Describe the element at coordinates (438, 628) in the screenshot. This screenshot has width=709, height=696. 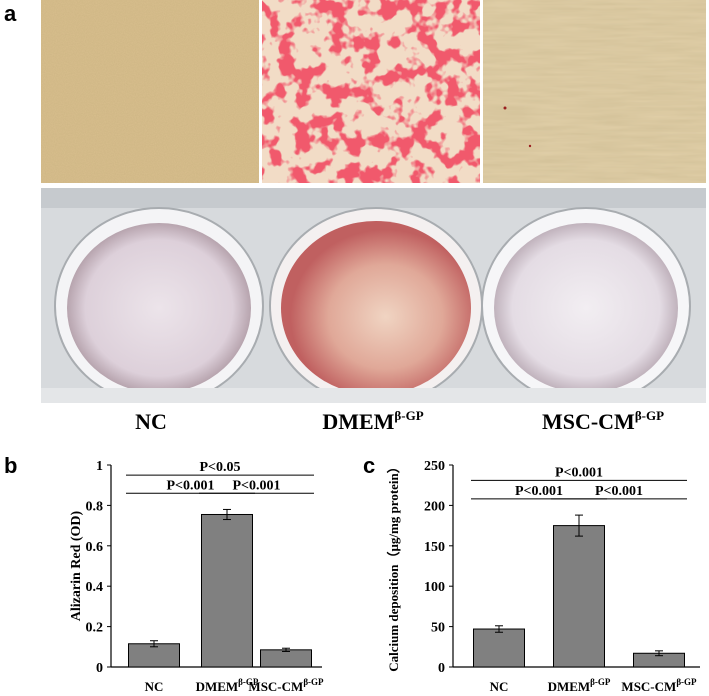
I see `y-tick-label: 50` at that location.